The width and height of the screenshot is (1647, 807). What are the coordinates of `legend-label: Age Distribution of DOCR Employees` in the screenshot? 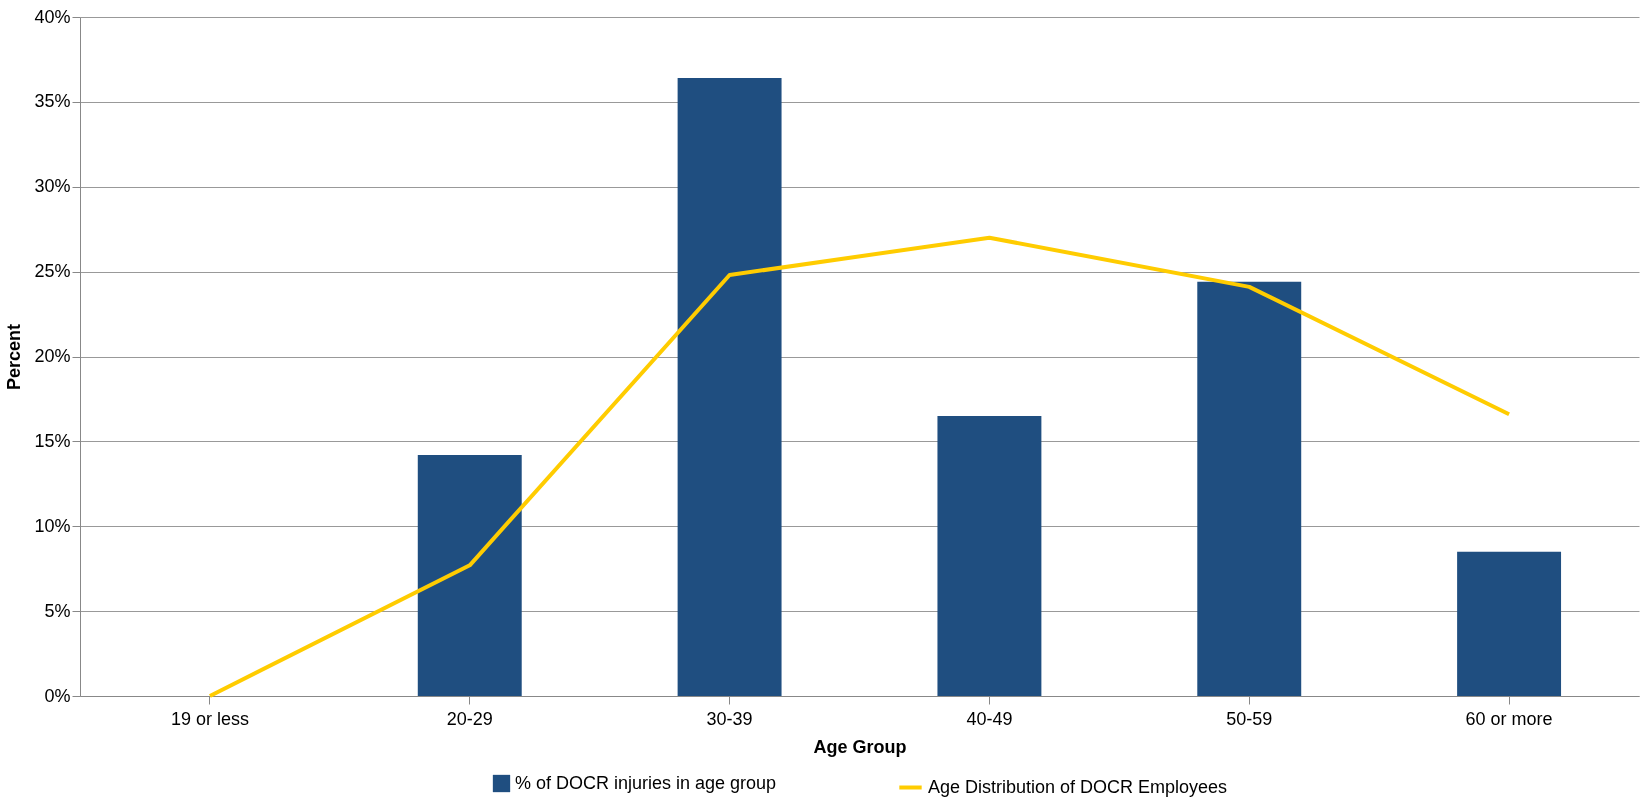 It's located at (1078, 786).